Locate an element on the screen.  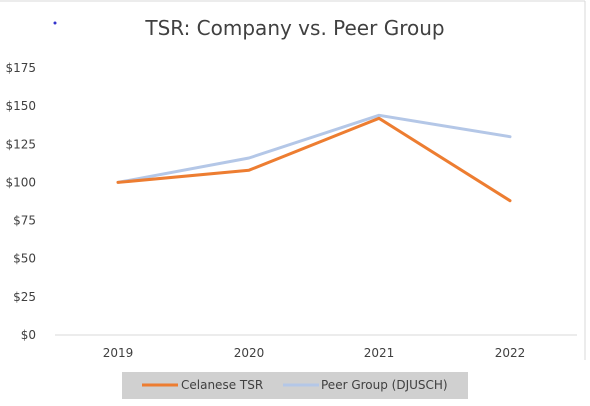
y-tick-label: $150 is located at coordinates (20, 106).